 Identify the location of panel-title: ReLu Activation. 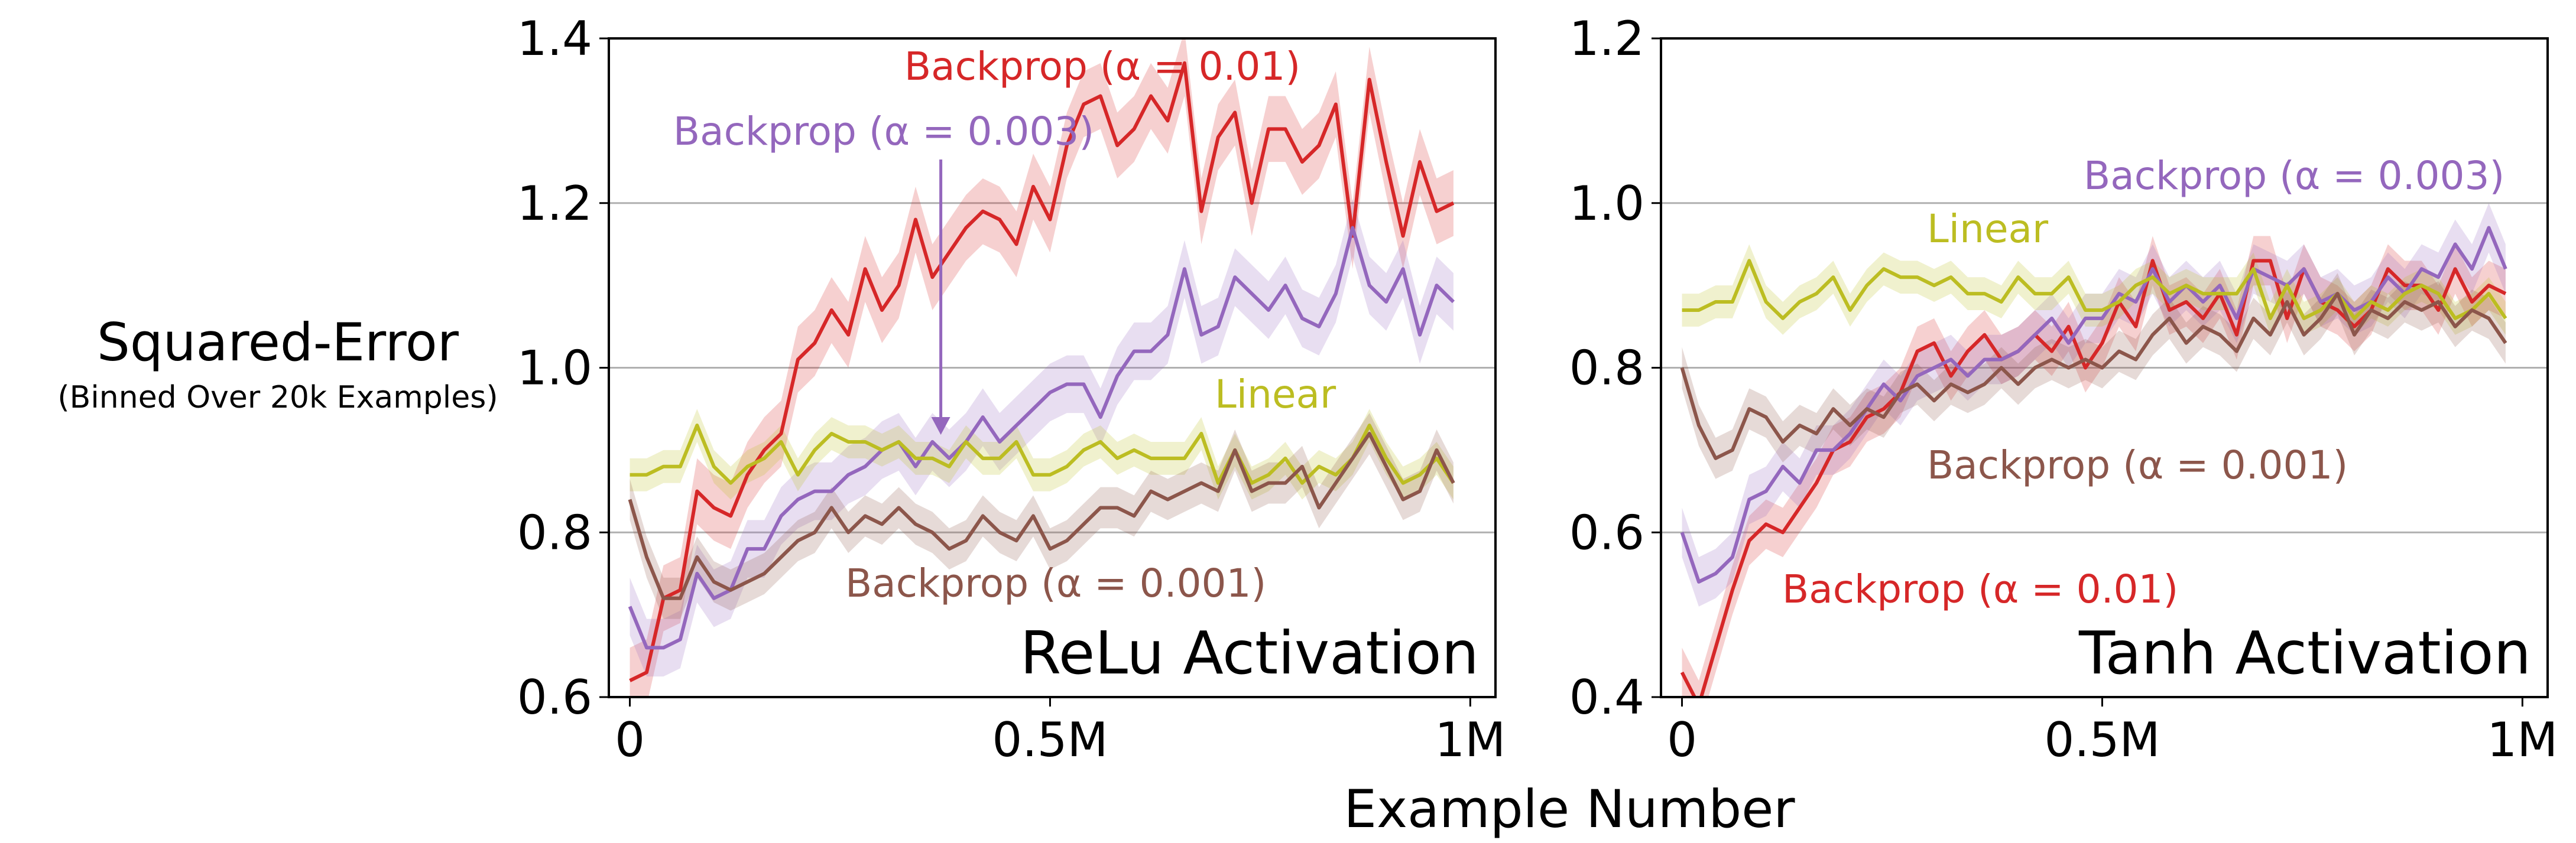
(1249, 653).